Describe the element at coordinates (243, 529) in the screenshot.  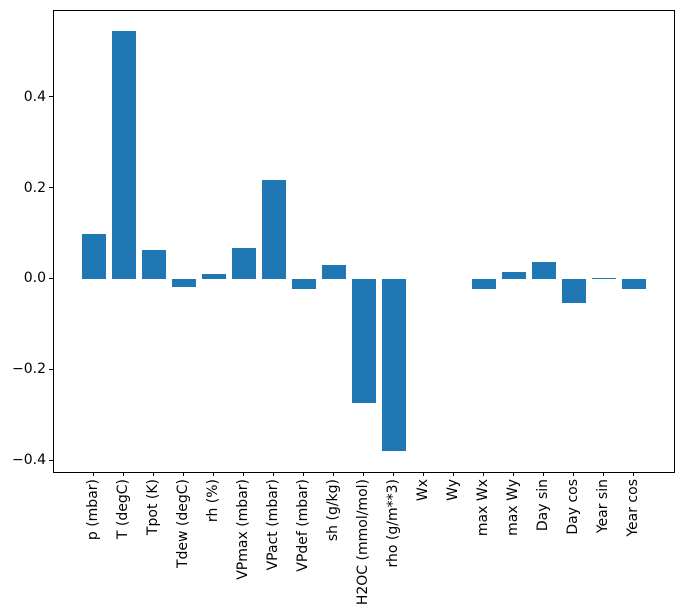
I see `x-tick-label: VPmax (mbar)` at that location.